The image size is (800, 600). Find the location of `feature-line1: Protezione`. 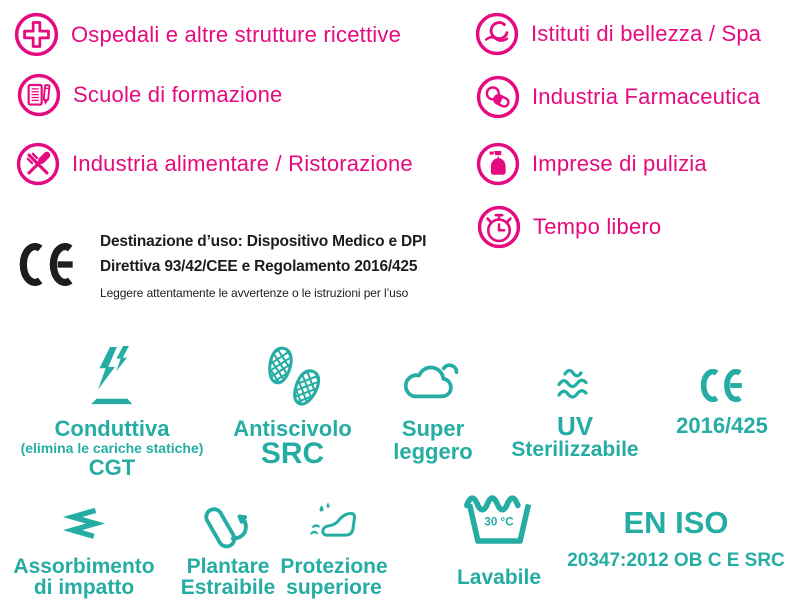

feature-line1: Protezione is located at coordinates (334, 566).